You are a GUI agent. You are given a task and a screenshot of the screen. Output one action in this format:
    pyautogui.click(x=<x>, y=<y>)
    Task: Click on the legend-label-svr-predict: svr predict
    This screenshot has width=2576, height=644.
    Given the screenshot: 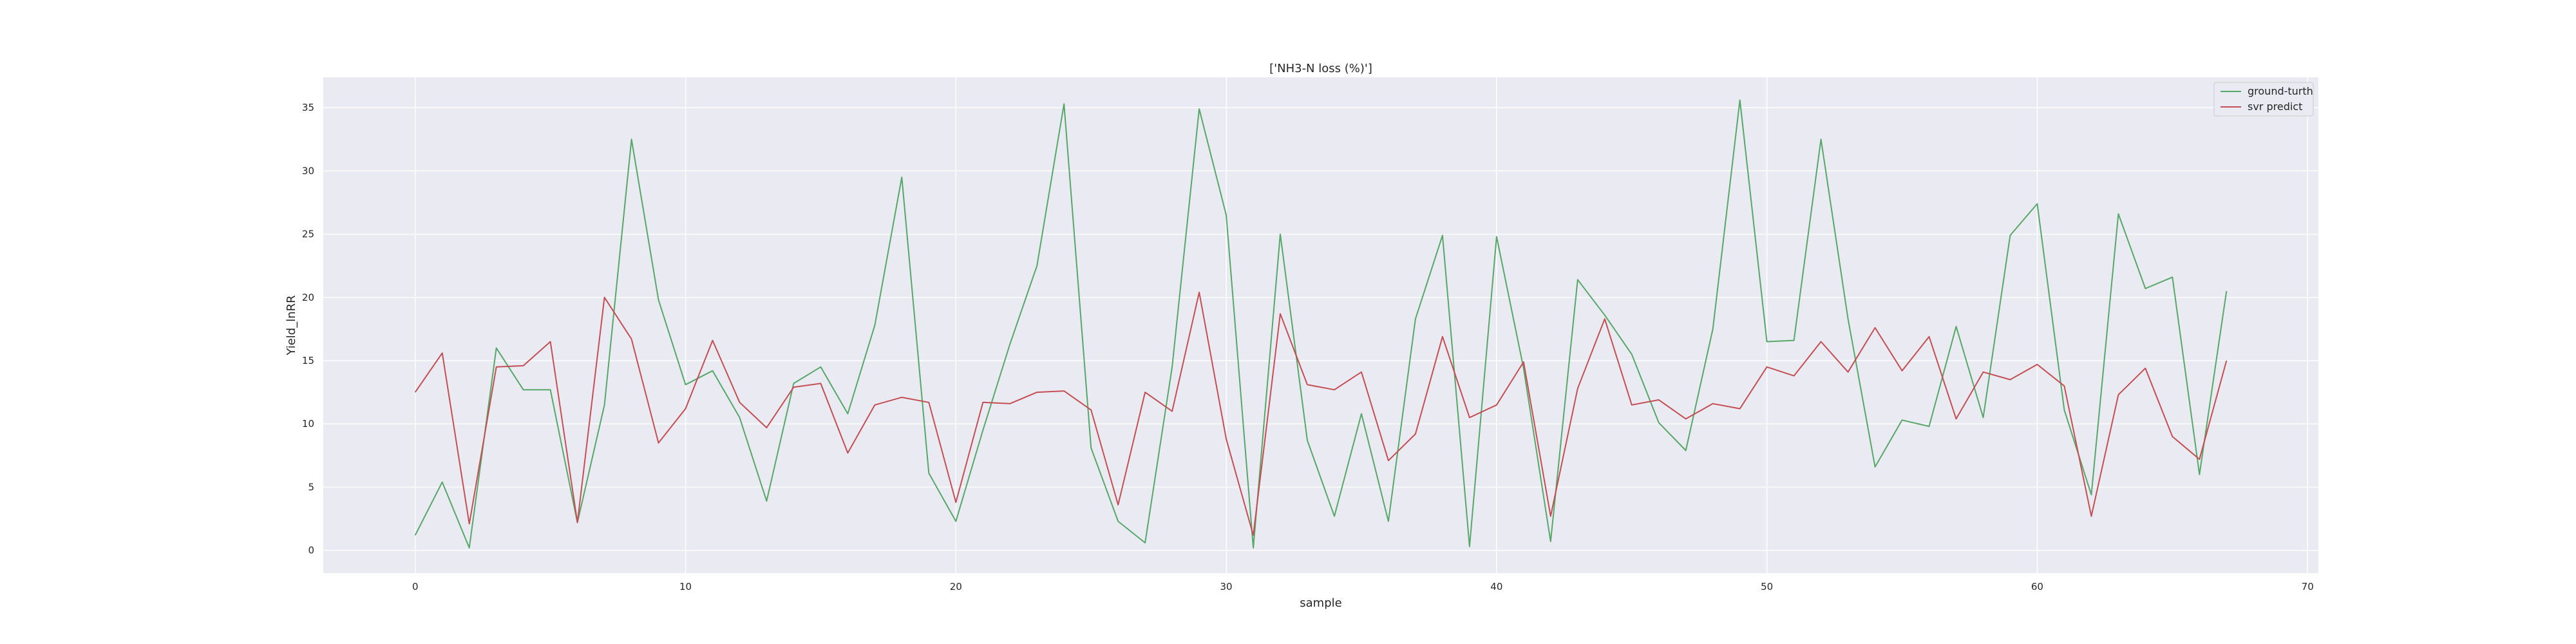 What is the action you would take?
    pyautogui.click(x=2275, y=107)
    